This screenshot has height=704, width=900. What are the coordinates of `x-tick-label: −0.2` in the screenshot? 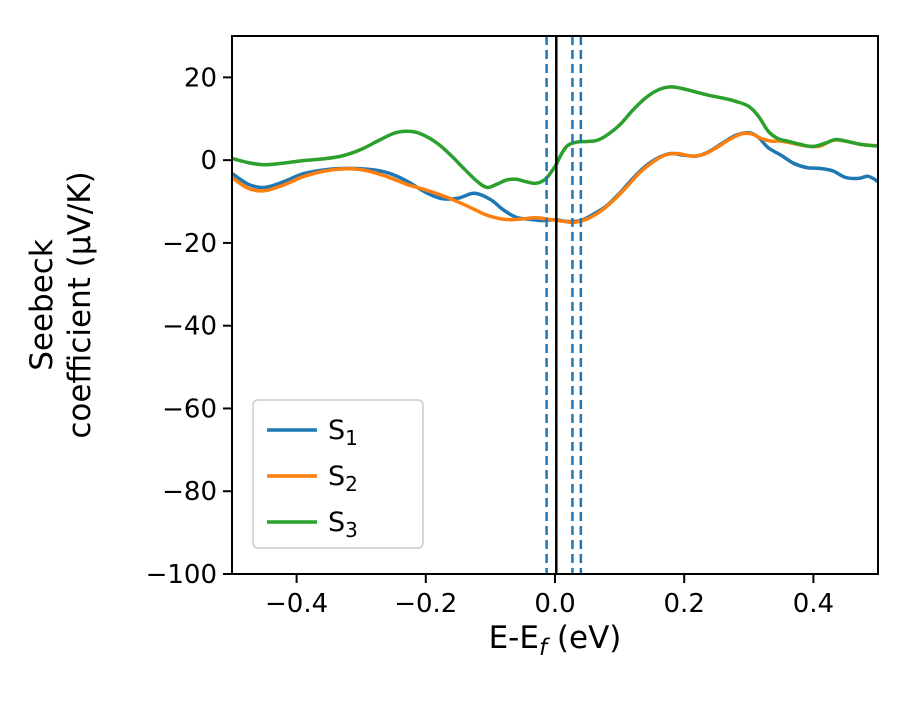 It's located at (425, 604).